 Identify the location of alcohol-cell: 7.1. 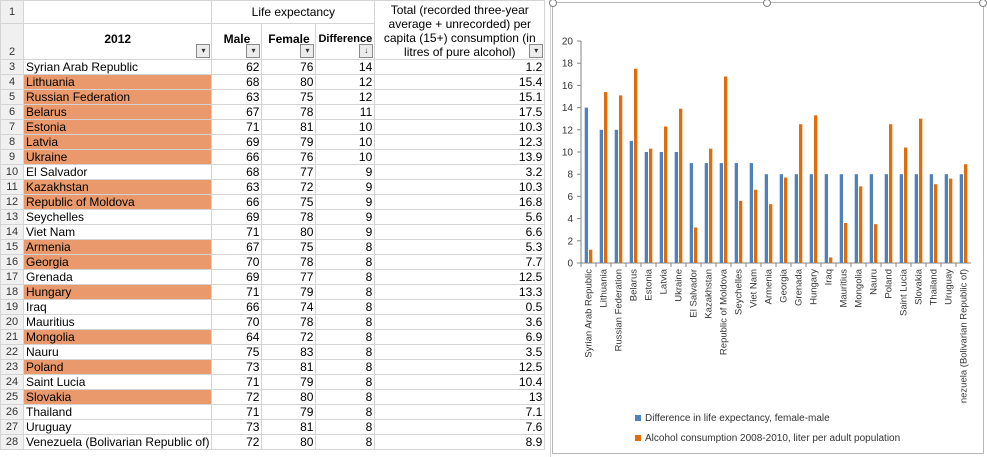
(460, 412).